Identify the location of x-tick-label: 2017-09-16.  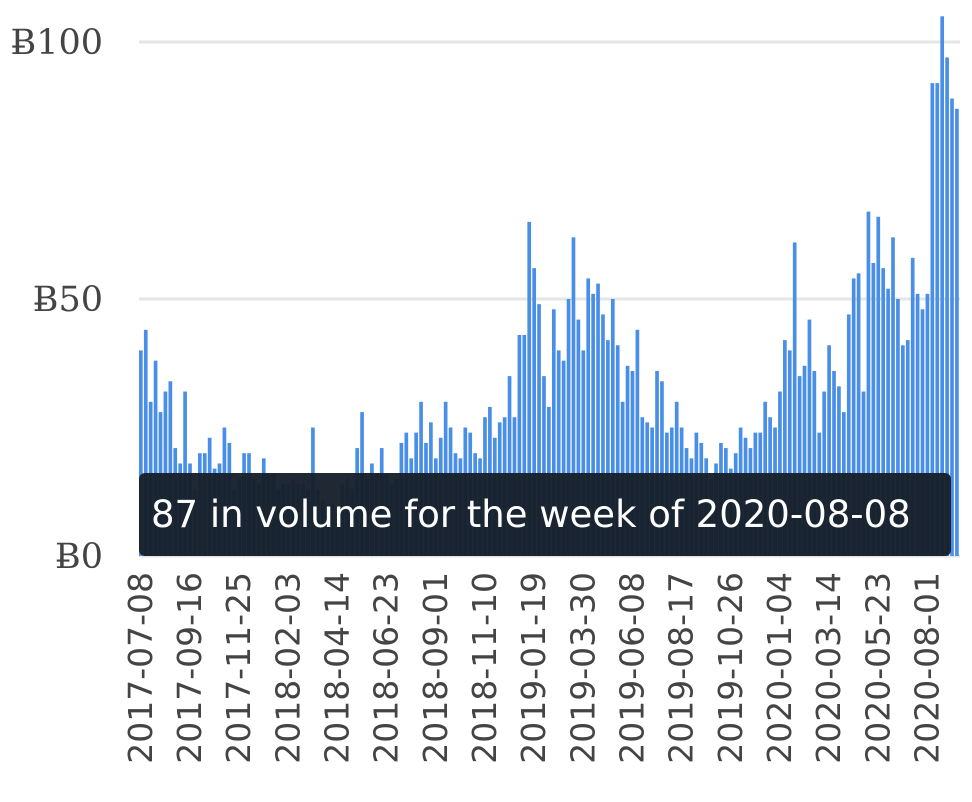
(189, 668).